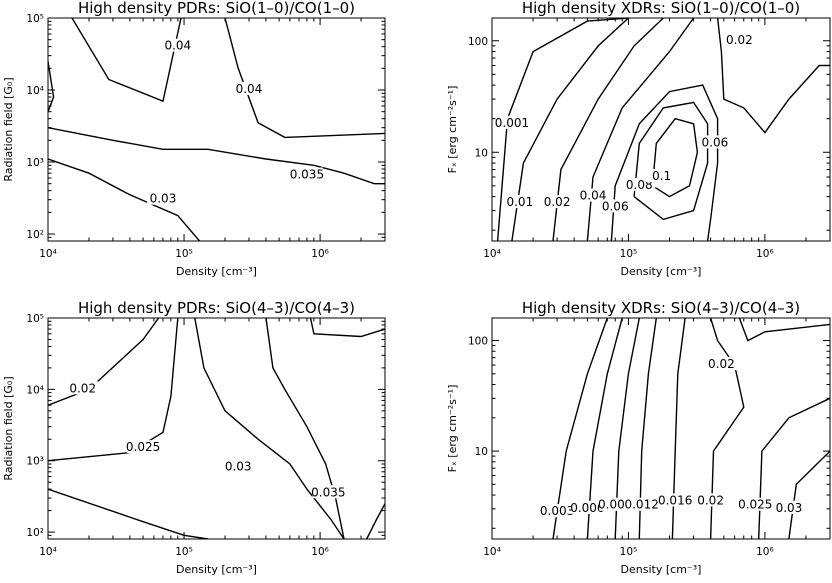  Describe the element at coordinates (478, 342) in the screenshot. I see `y-tick-label: 100` at that location.